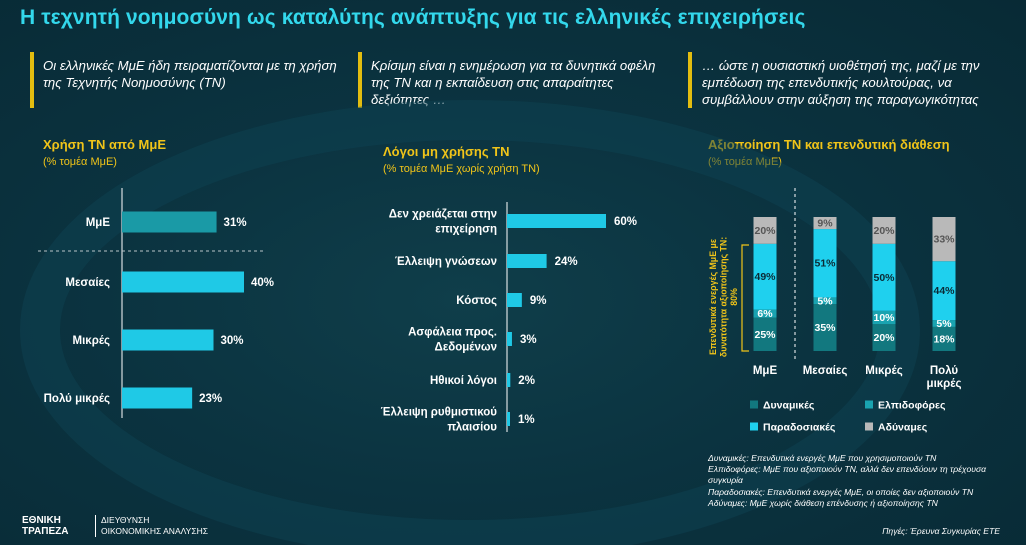  Describe the element at coordinates (625, 222) in the screenshot. I see `chart2-value-label: 60%` at that location.